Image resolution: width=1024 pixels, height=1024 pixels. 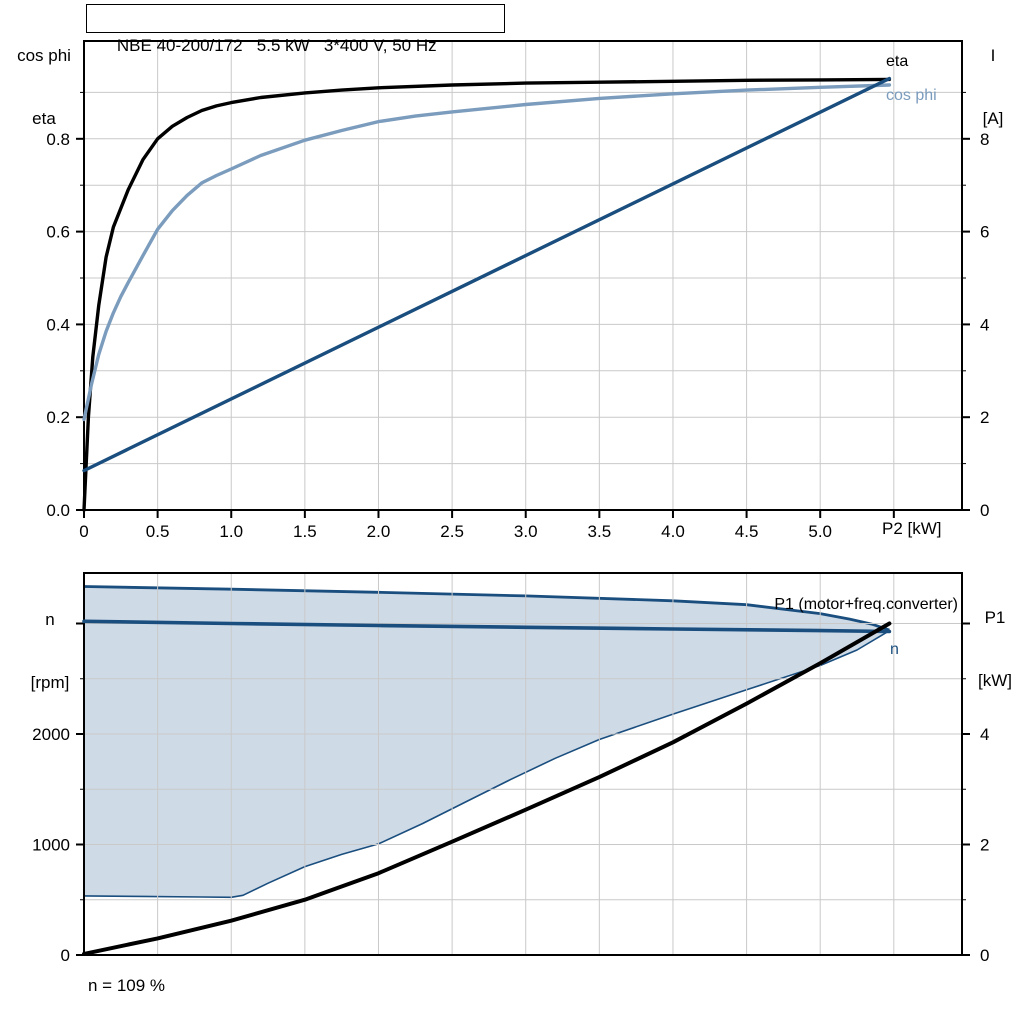 What do you see at coordinates (487, 626) in the screenshot?
I see `n-curve` at bounding box center [487, 626].